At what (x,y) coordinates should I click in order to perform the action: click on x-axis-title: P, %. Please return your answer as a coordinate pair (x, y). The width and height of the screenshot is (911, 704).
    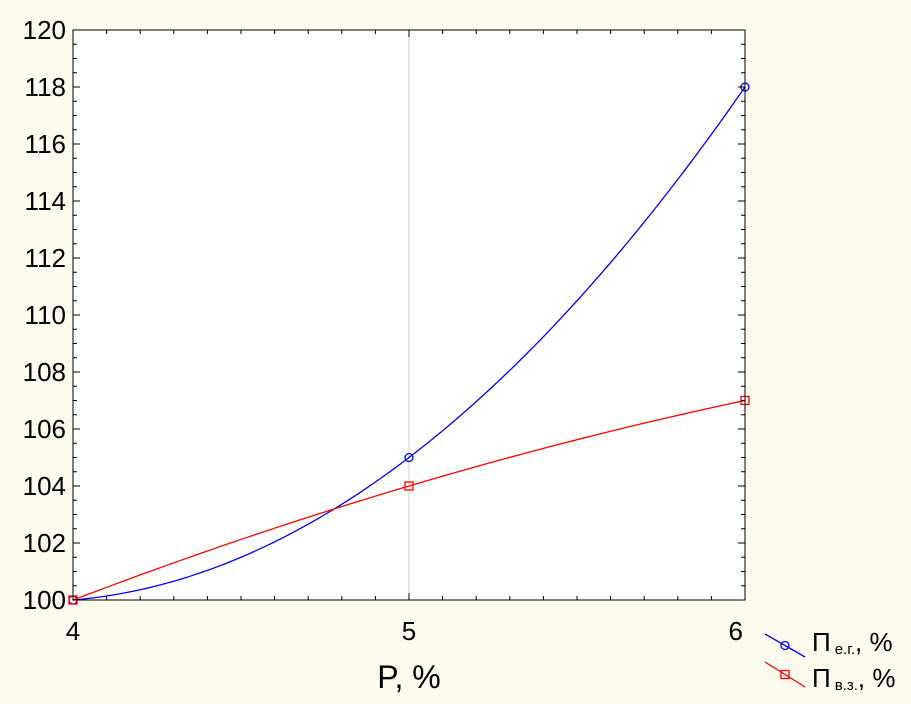
    Looking at the image, I should click on (408, 677).